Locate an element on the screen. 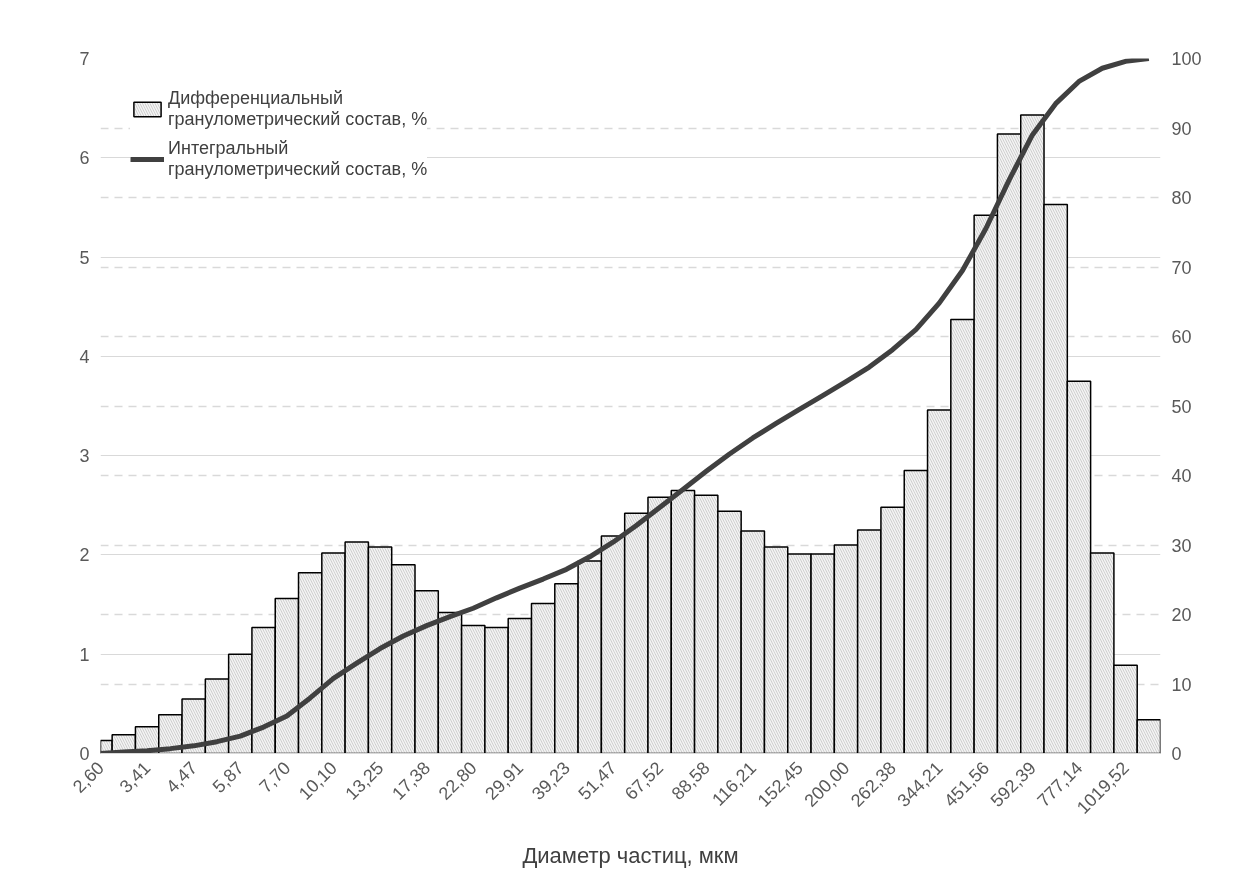  y2-tick-label: 20 is located at coordinates (1181, 615).